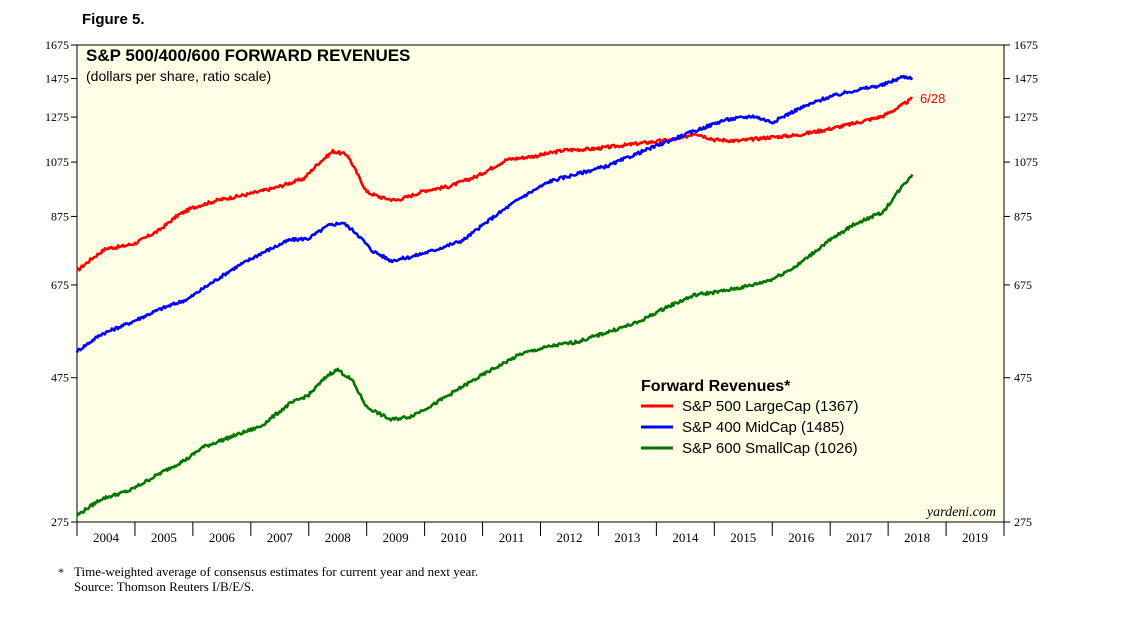  I want to click on x-tick-label: 2015, so click(743, 537).